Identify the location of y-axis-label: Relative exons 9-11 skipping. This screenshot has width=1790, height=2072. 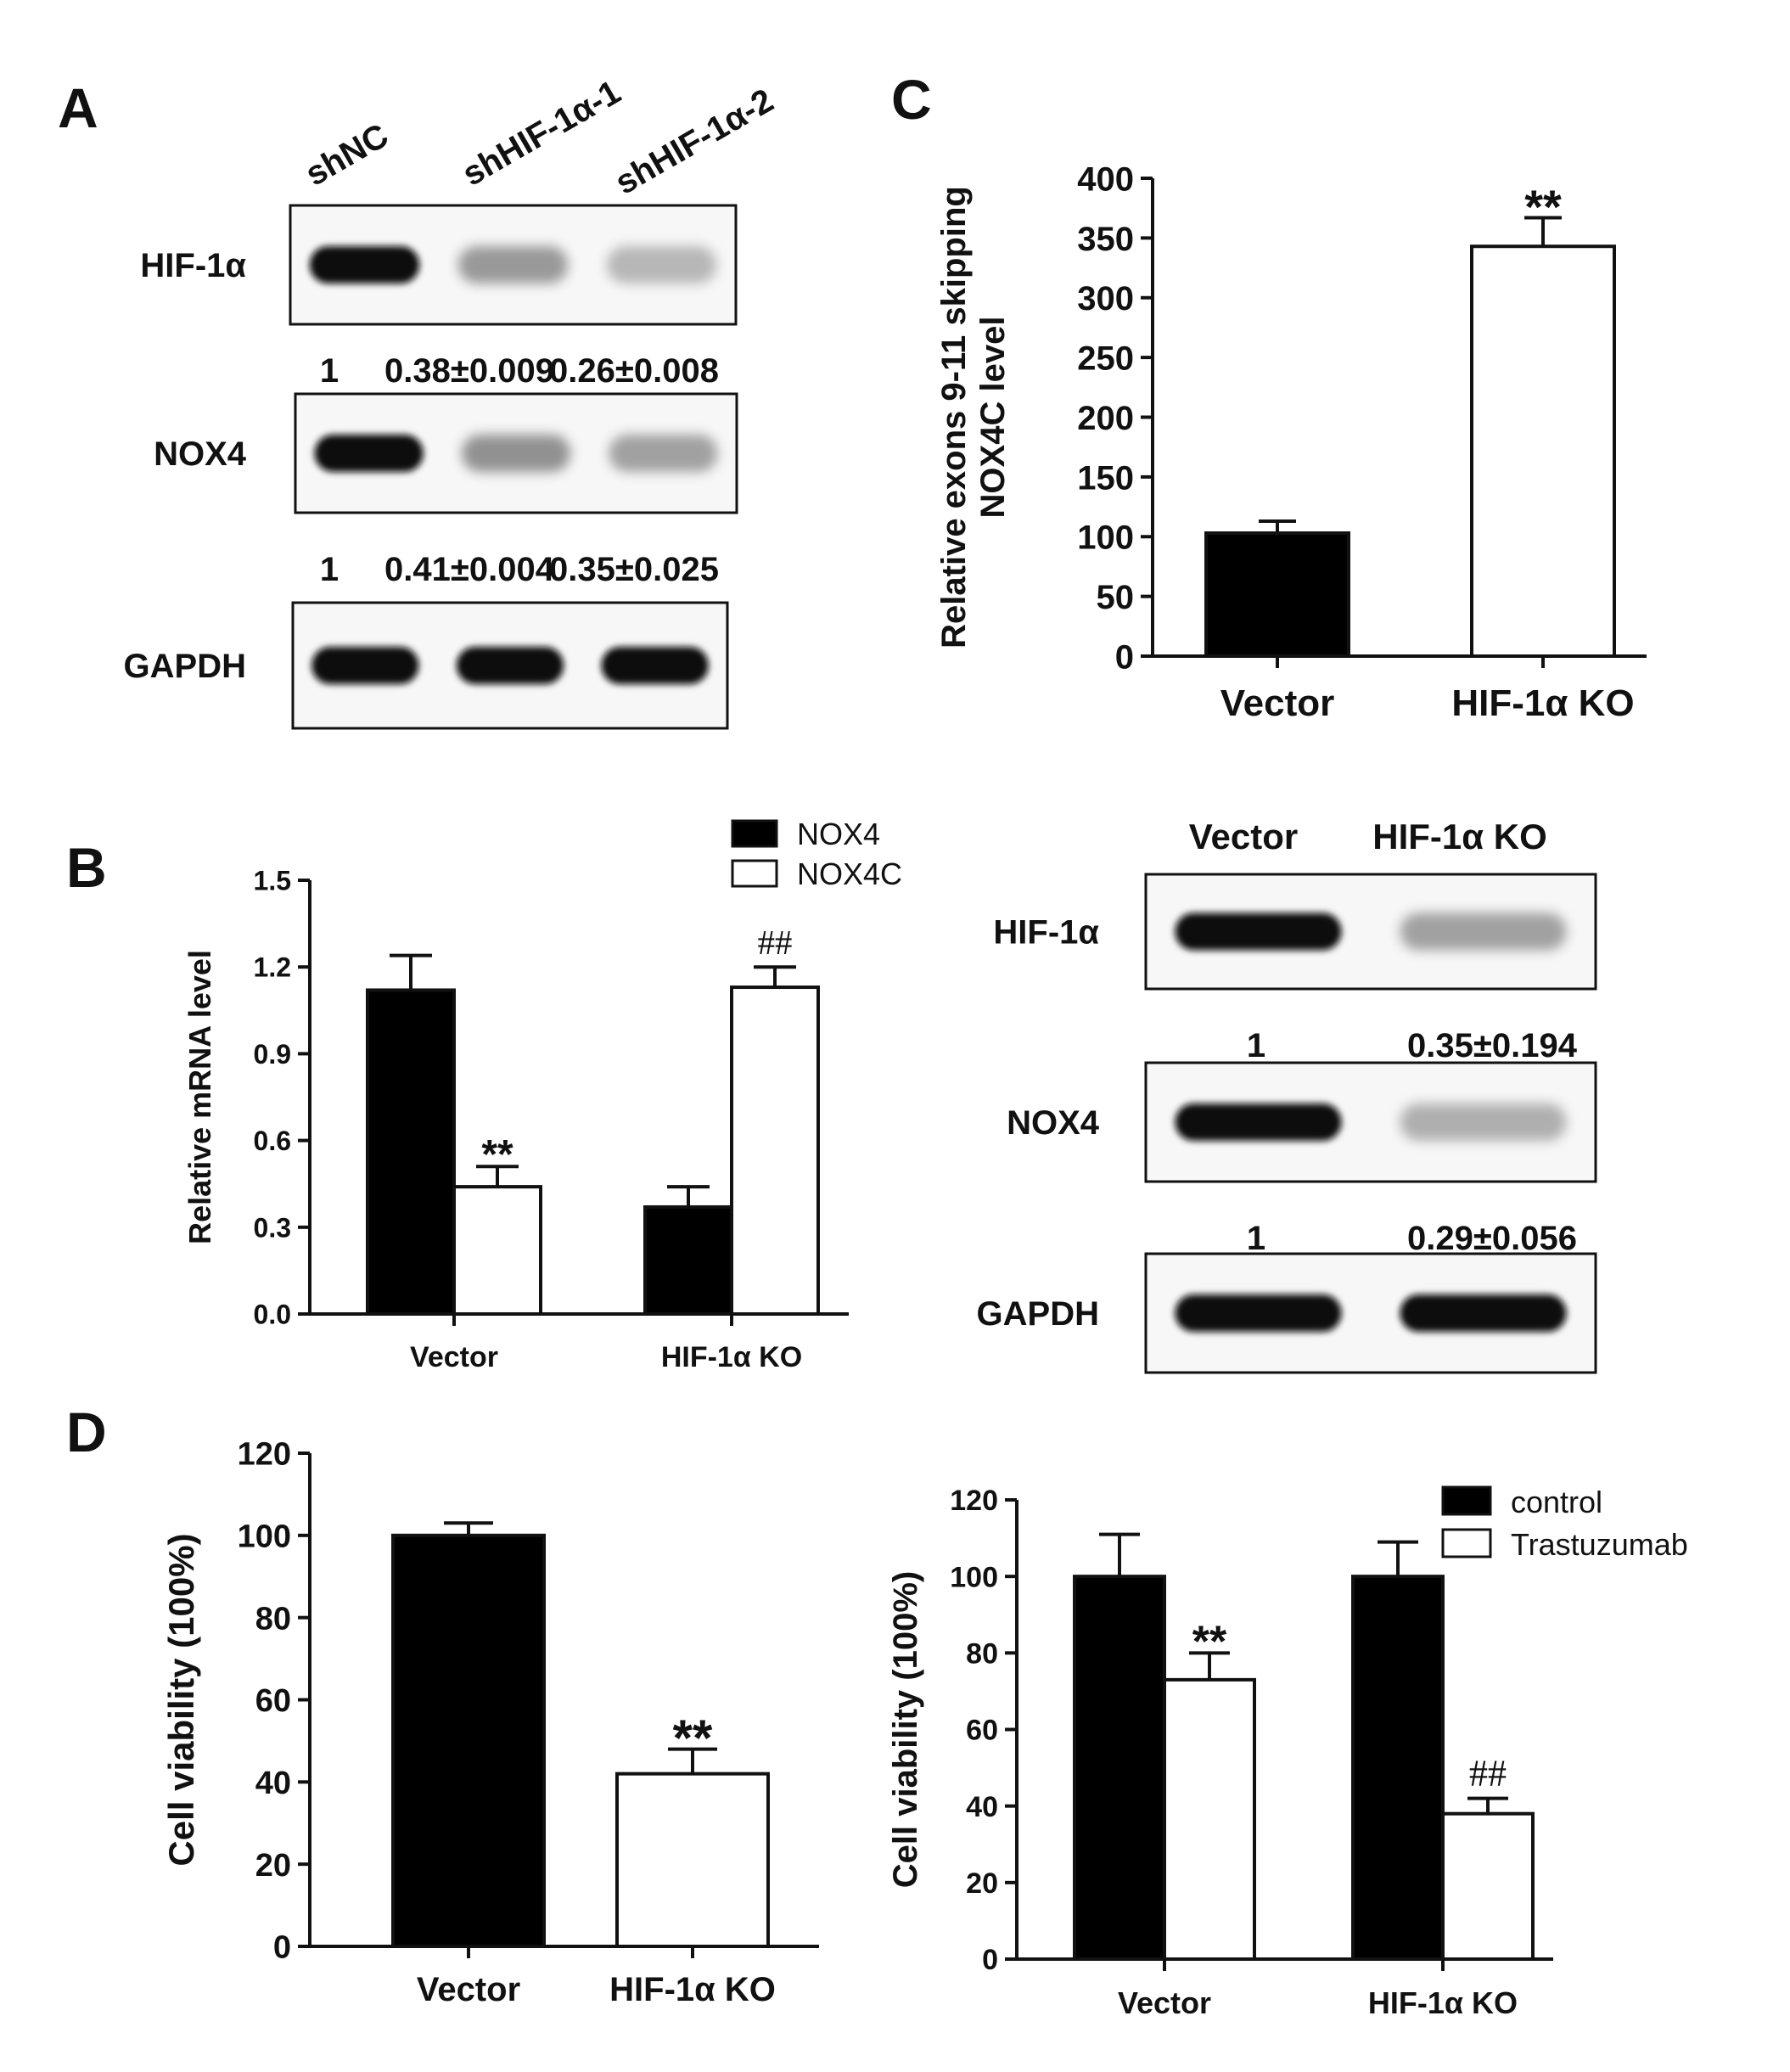
(954, 417).